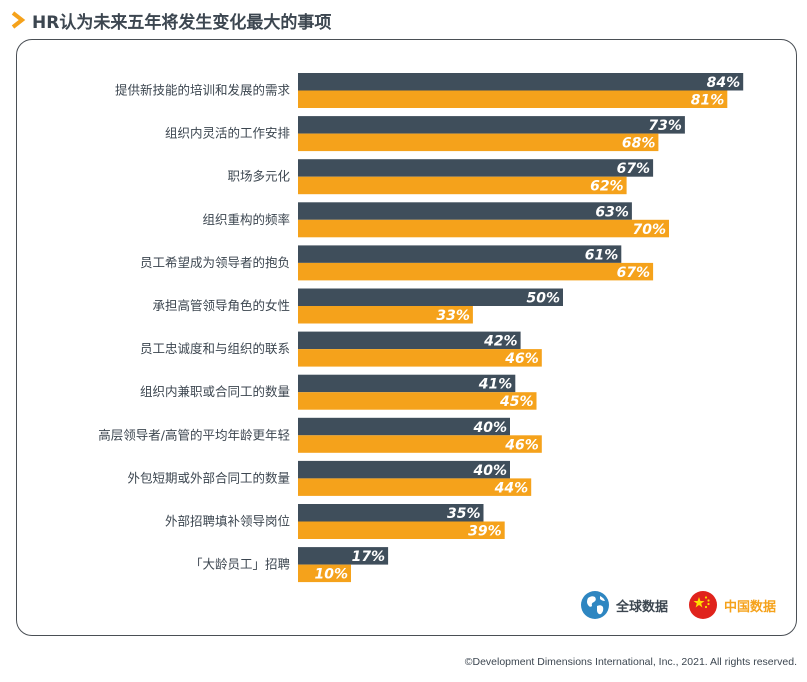 The image size is (807, 682). I want to click on legend-item-china: 中国数据, so click(732, 605).